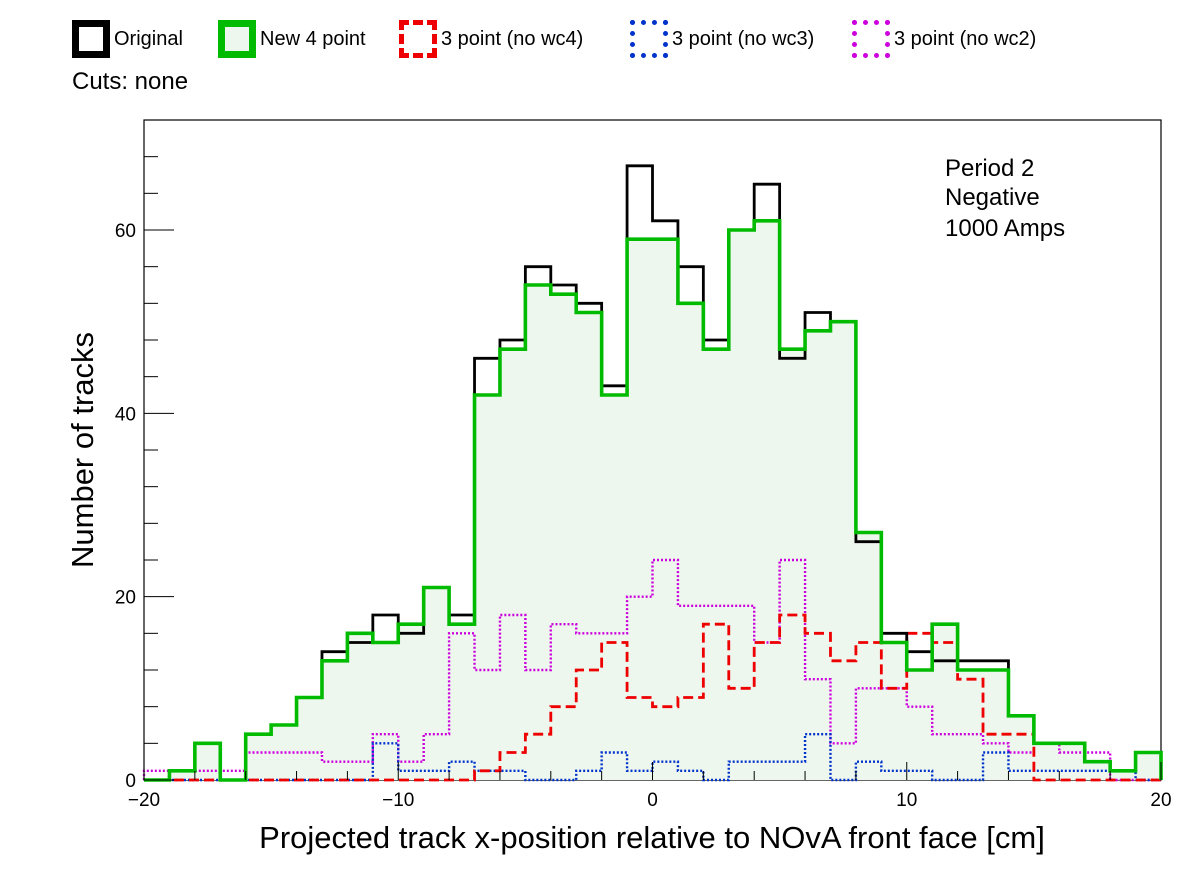 Image resolution: width=1198 pixels, height=875 pixels. Describe the element at coordinates (989, 168) in the screenshot. I see `annotation-line-period: Period 2` at that location.